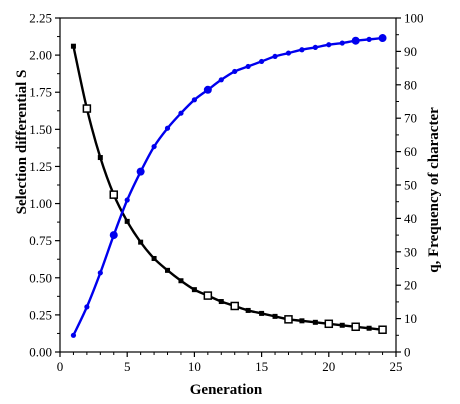  Describe the element at coordinates (410, 185) in the screenshot. I see `y-right-tick-label: 50` at that location.